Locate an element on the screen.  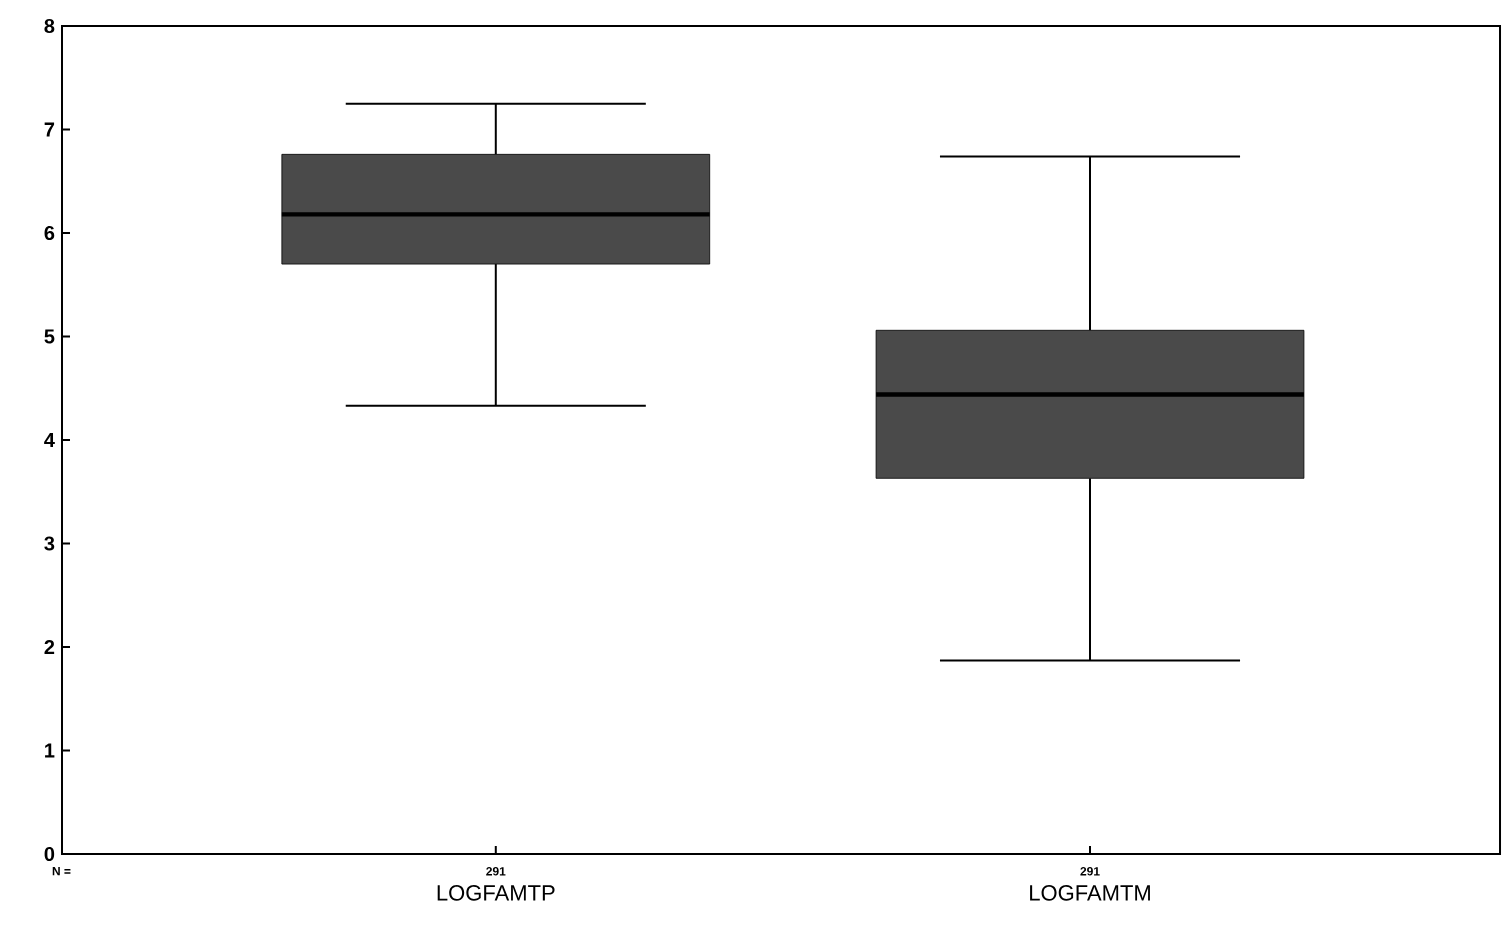
y-tick-label: 8 is located at coordinates (49, 26).